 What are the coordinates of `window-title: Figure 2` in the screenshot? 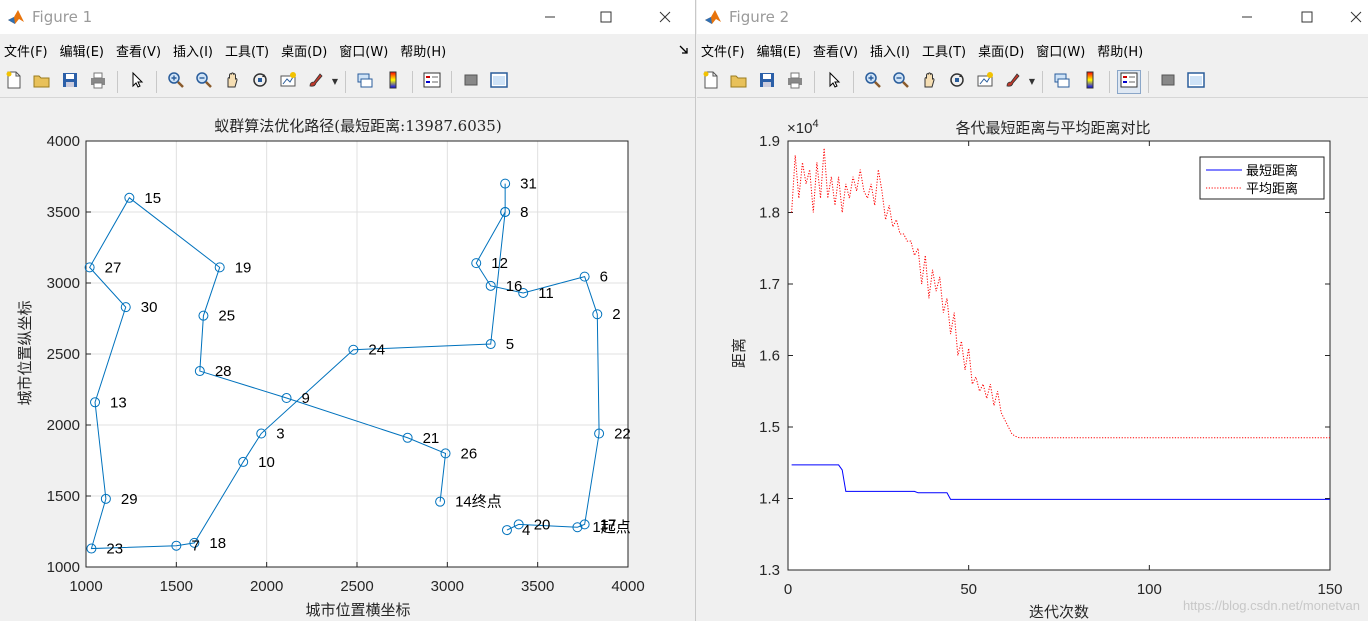 It's located at (759, 17).